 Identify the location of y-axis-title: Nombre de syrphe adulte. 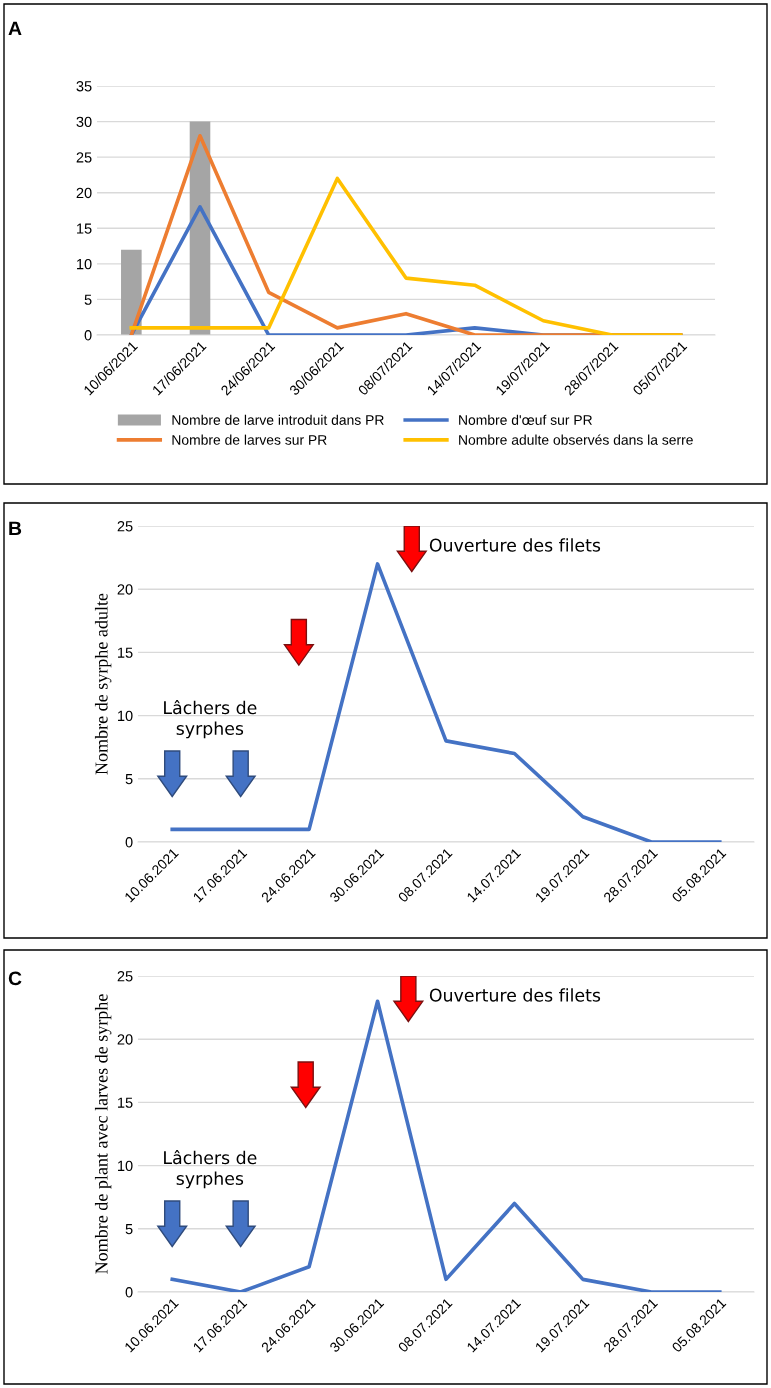
(103, 684).